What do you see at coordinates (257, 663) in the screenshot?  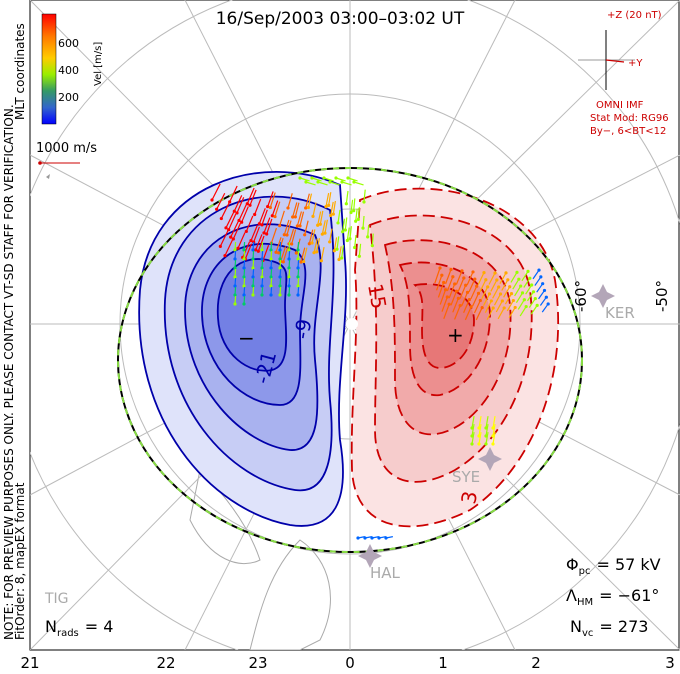 I see `mlt-label: 23` at bounding box center [257, 663].